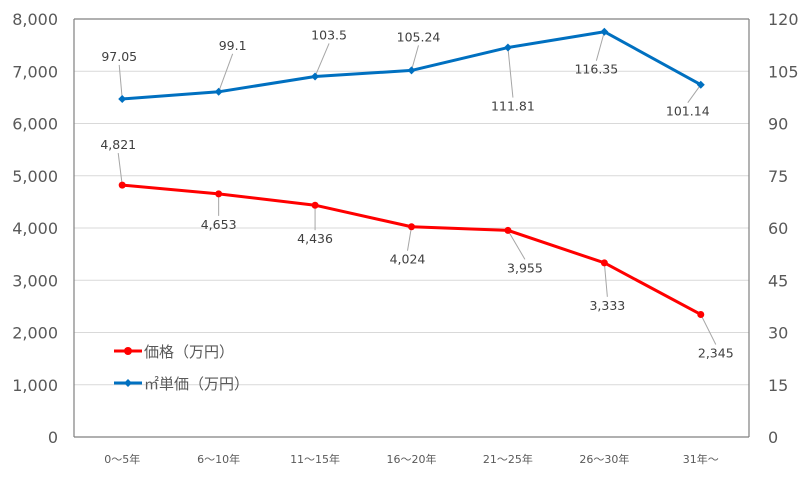 Image resolution: width=800 pixels, height=484 pixels. What do you see at coordinates (119, 56) in the screenshot?
I see `unit-price-data-label: 97.05` at bounding box center [119, 56].